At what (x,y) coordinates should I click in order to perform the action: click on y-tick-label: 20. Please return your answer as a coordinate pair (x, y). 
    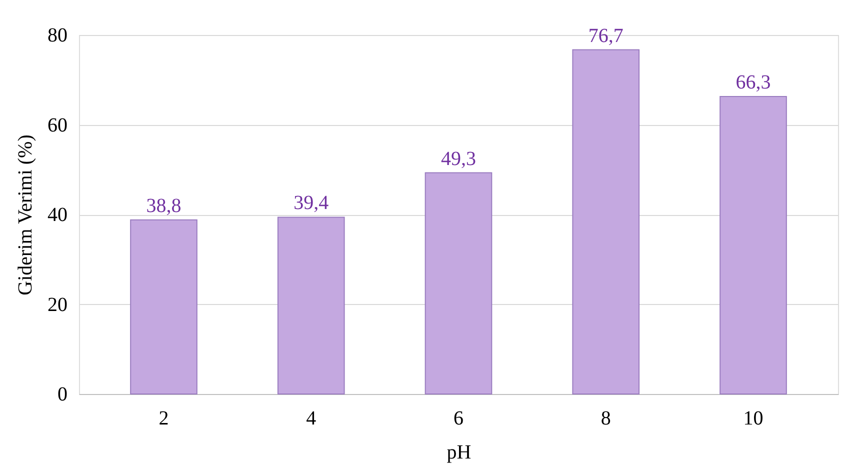
    Looking at the image, I should click on (58, 305).